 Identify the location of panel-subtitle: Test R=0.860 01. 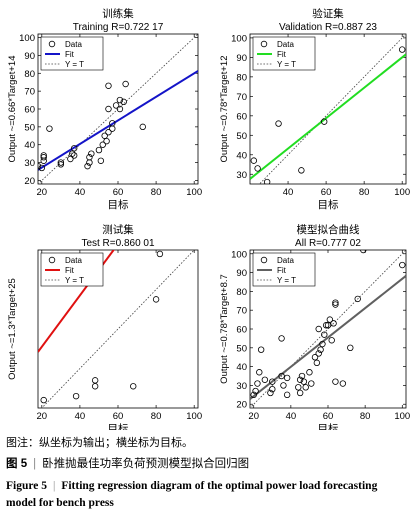
(118, 243).